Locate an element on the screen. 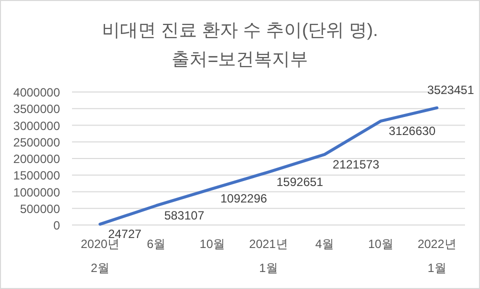 The height and width of the screenshot is (289, 480). data-label: 1092296 is located at coordinates (244, 199).